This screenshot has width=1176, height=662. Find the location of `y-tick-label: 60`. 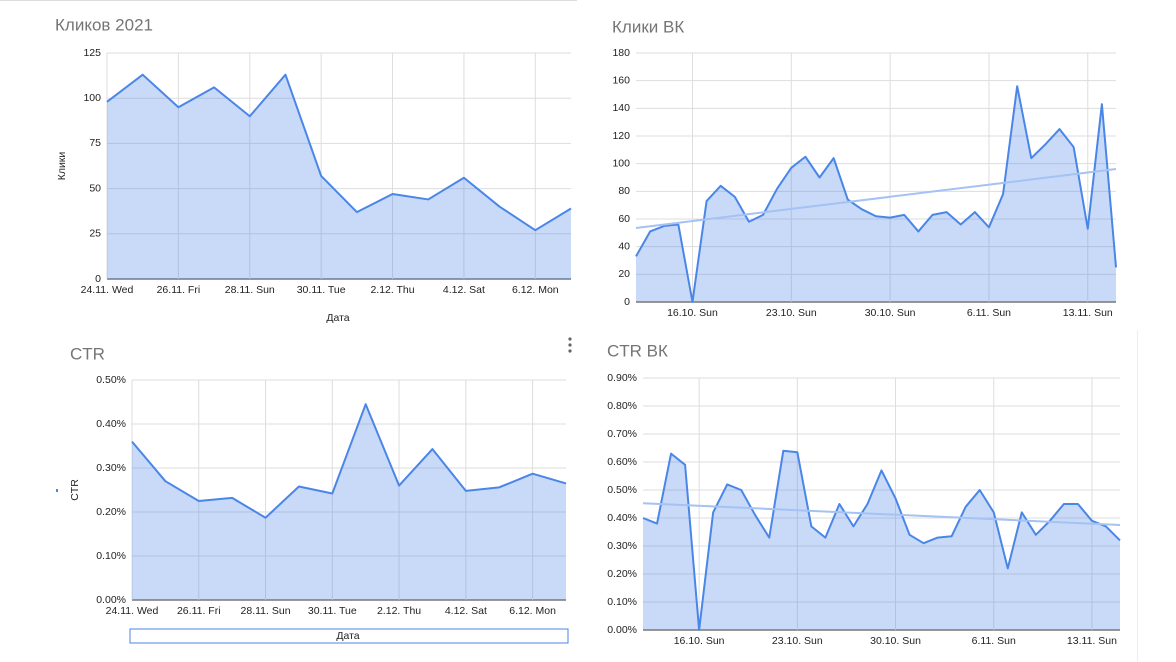

y-tick-label: 60 is located at coordinates (624, 219).